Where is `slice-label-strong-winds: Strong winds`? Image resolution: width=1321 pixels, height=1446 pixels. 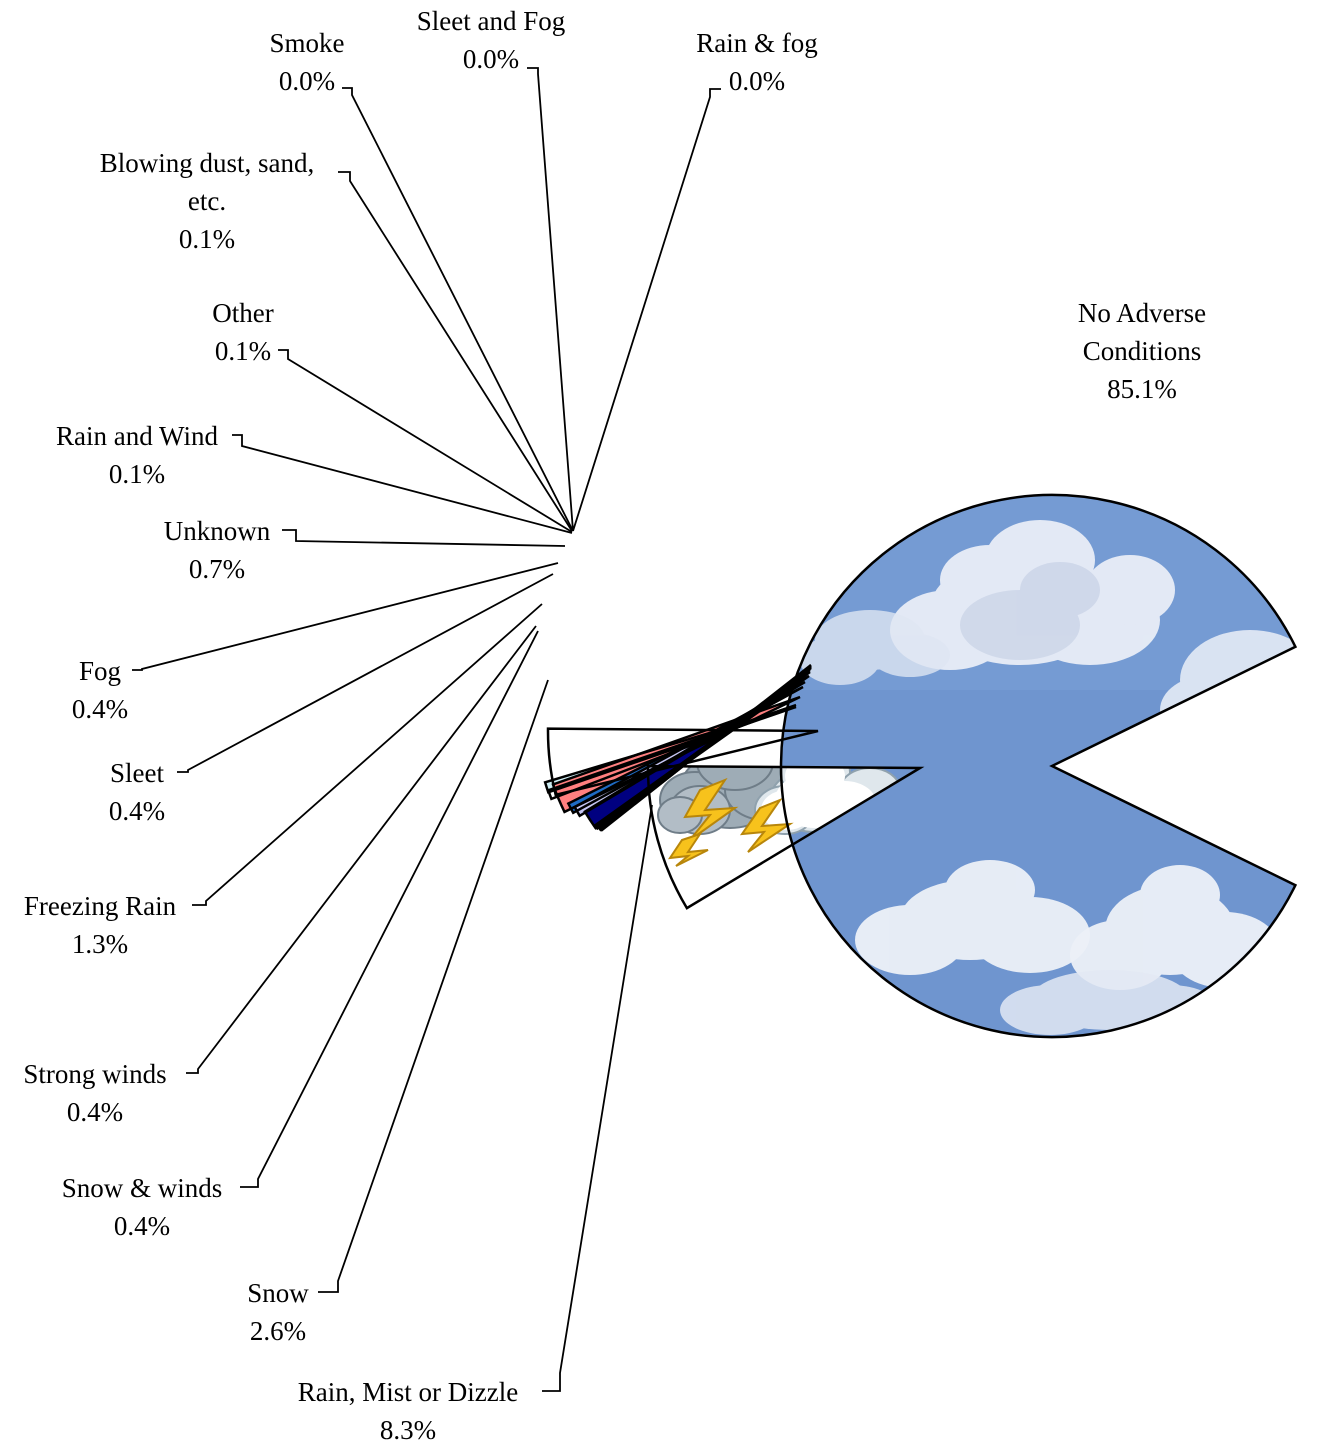 slice-label-strong-winds: Strong winds is located at coordinates (94, 1074).